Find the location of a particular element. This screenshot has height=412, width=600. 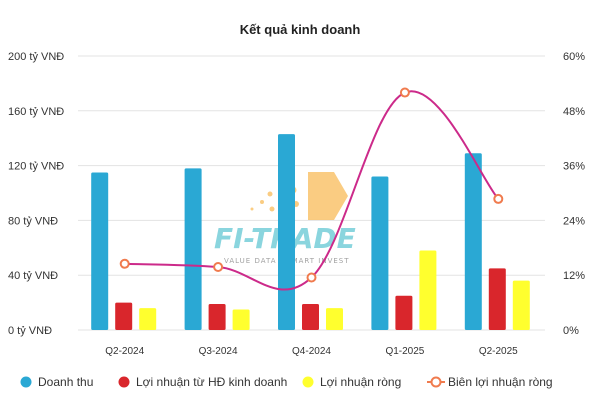

y-left-tick-label: 200 tỷ VNĐ is located at coordinates (36, 57).